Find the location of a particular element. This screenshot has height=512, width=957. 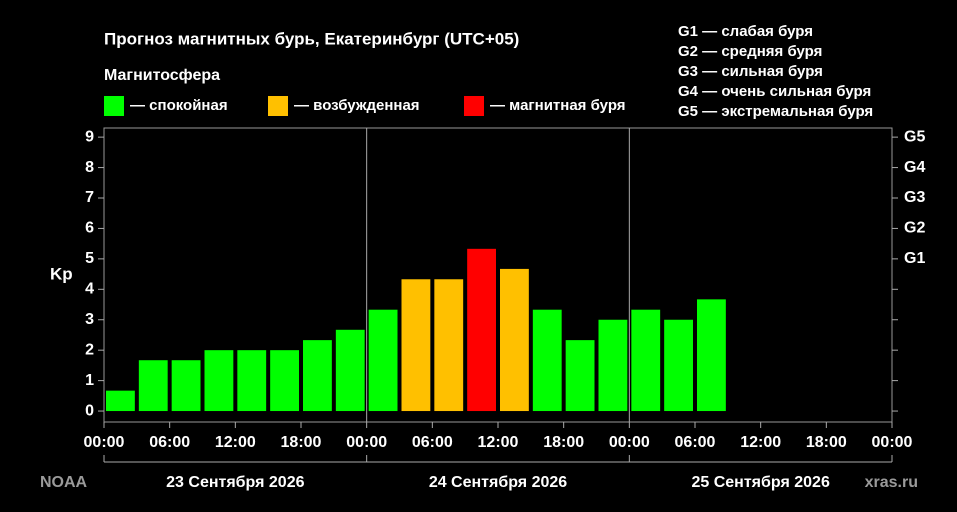

y-tick-label: 1 is located at coordinates (89, 380).